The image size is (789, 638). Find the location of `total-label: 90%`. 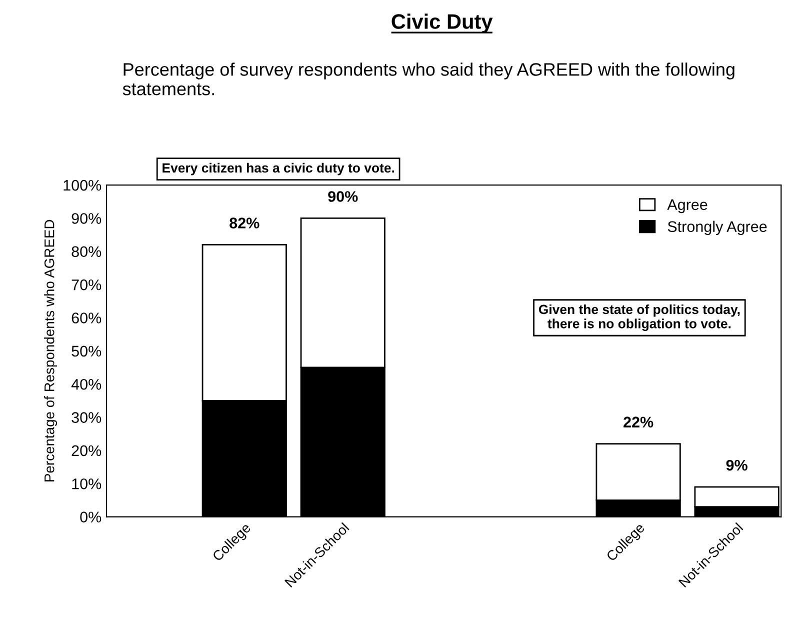

total-label: 90% is located at coordinates (343, 196).